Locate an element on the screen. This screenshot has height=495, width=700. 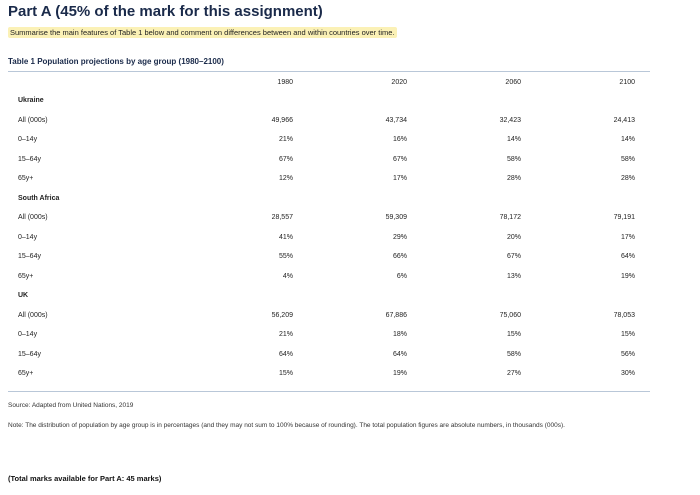
country-name: South Africa is located at coordinates (39, 198).